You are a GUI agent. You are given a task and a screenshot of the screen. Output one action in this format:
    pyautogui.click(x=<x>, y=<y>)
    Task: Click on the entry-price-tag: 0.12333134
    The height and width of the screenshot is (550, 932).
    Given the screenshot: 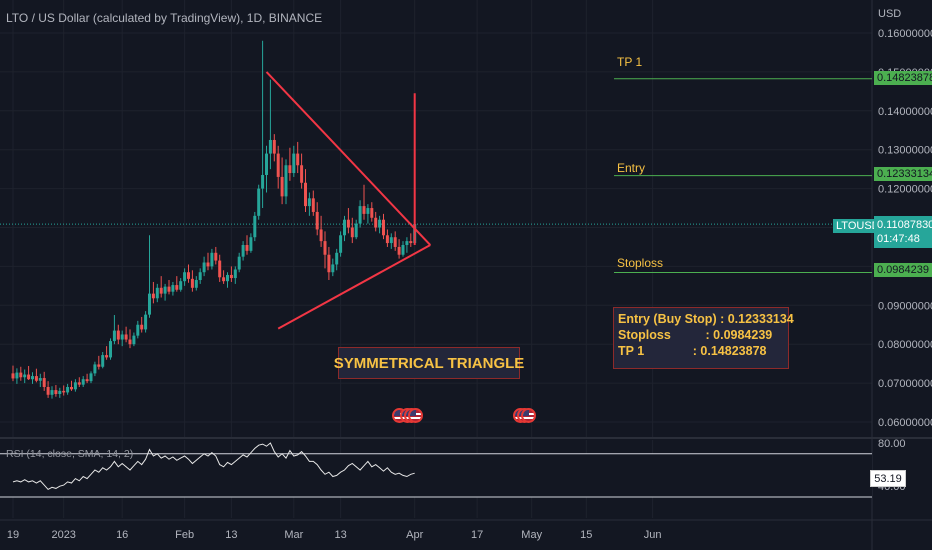 What is the action you would take?
    pyautogui.click(x=903, y=174)
    